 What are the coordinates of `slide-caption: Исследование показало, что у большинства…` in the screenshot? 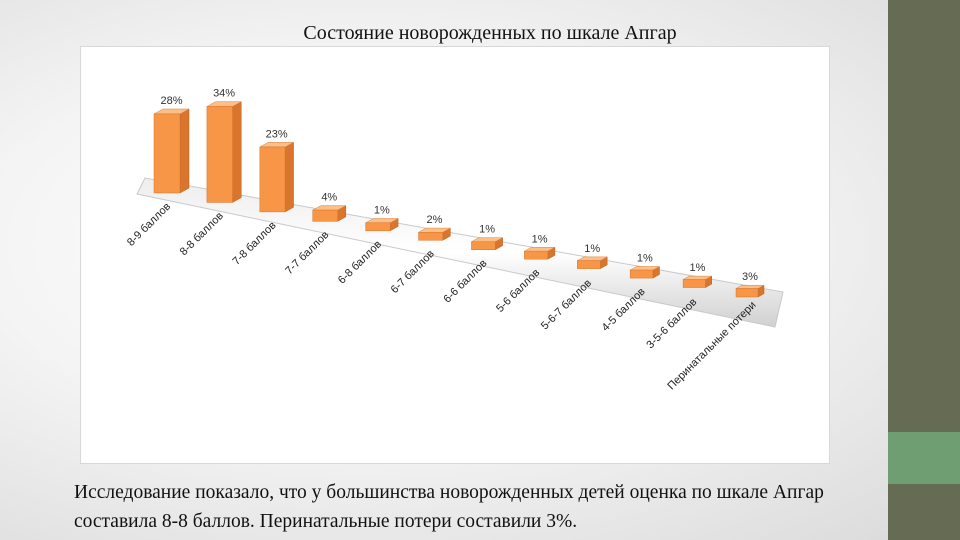 It's located at (449, 507).